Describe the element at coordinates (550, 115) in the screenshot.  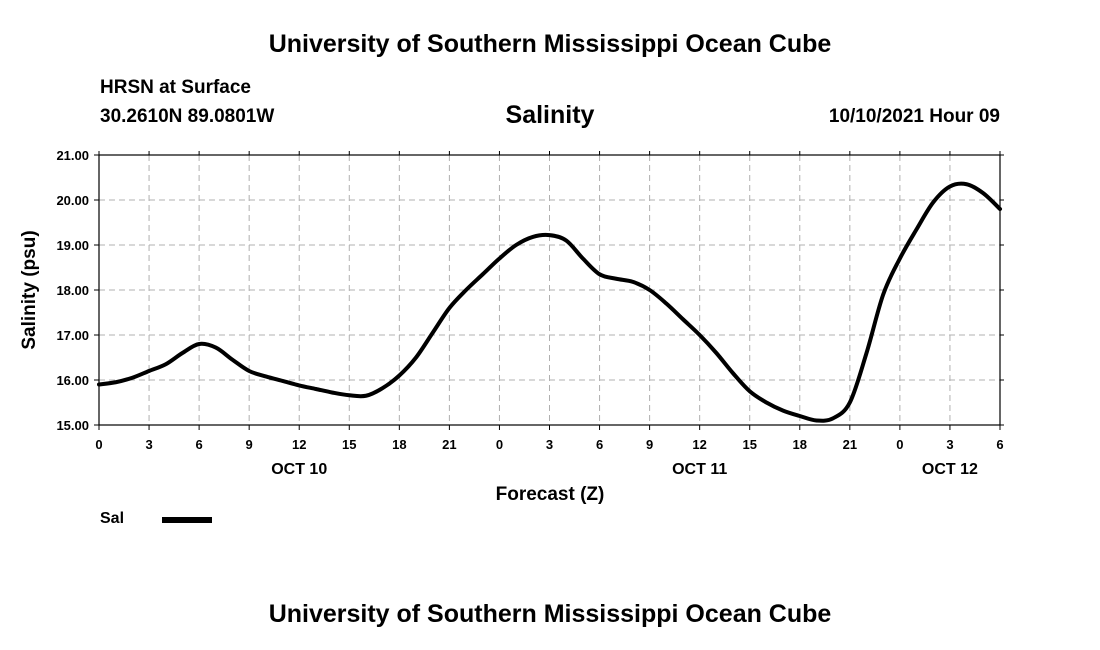
I see `variable-title: Salinity` at that location.